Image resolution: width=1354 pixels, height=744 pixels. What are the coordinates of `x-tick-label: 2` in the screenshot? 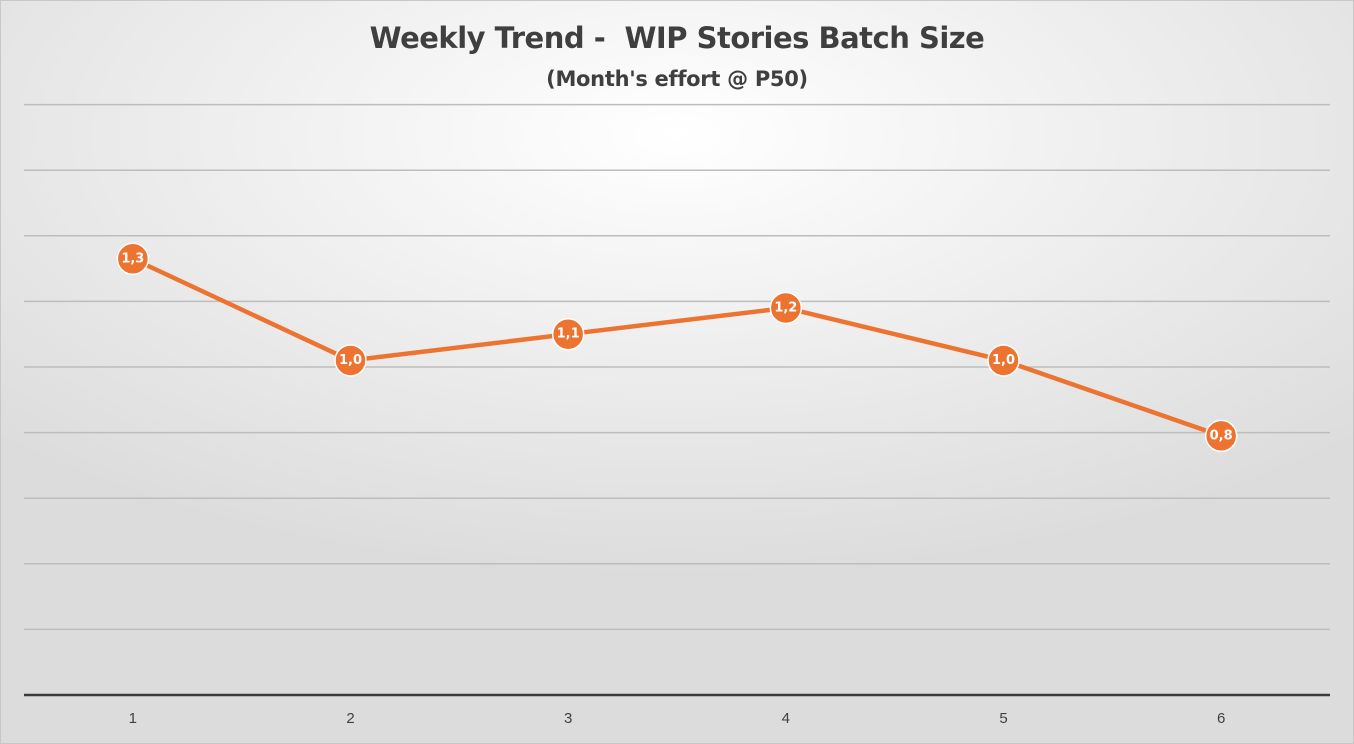 It's located at (350, 718).